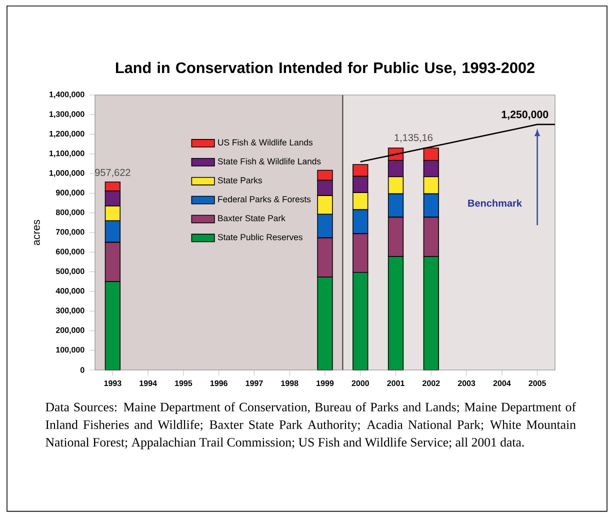 This screenshot has height=517, width=616. Describe the element at coordinates (219, 383) in the screenshot. I see `x-tick-label: 1996` at that location.